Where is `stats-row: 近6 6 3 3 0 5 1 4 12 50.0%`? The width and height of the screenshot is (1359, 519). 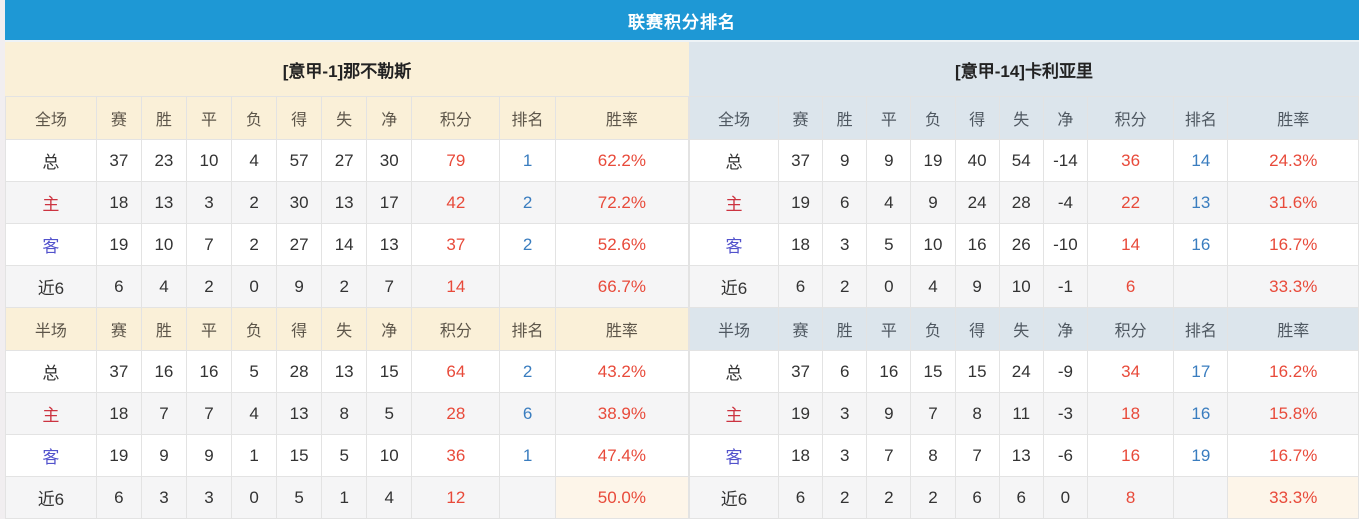 stats-row: 近6 6 3 3 0 5 1 4 12 50.0% is located at coordinates (347, 497).